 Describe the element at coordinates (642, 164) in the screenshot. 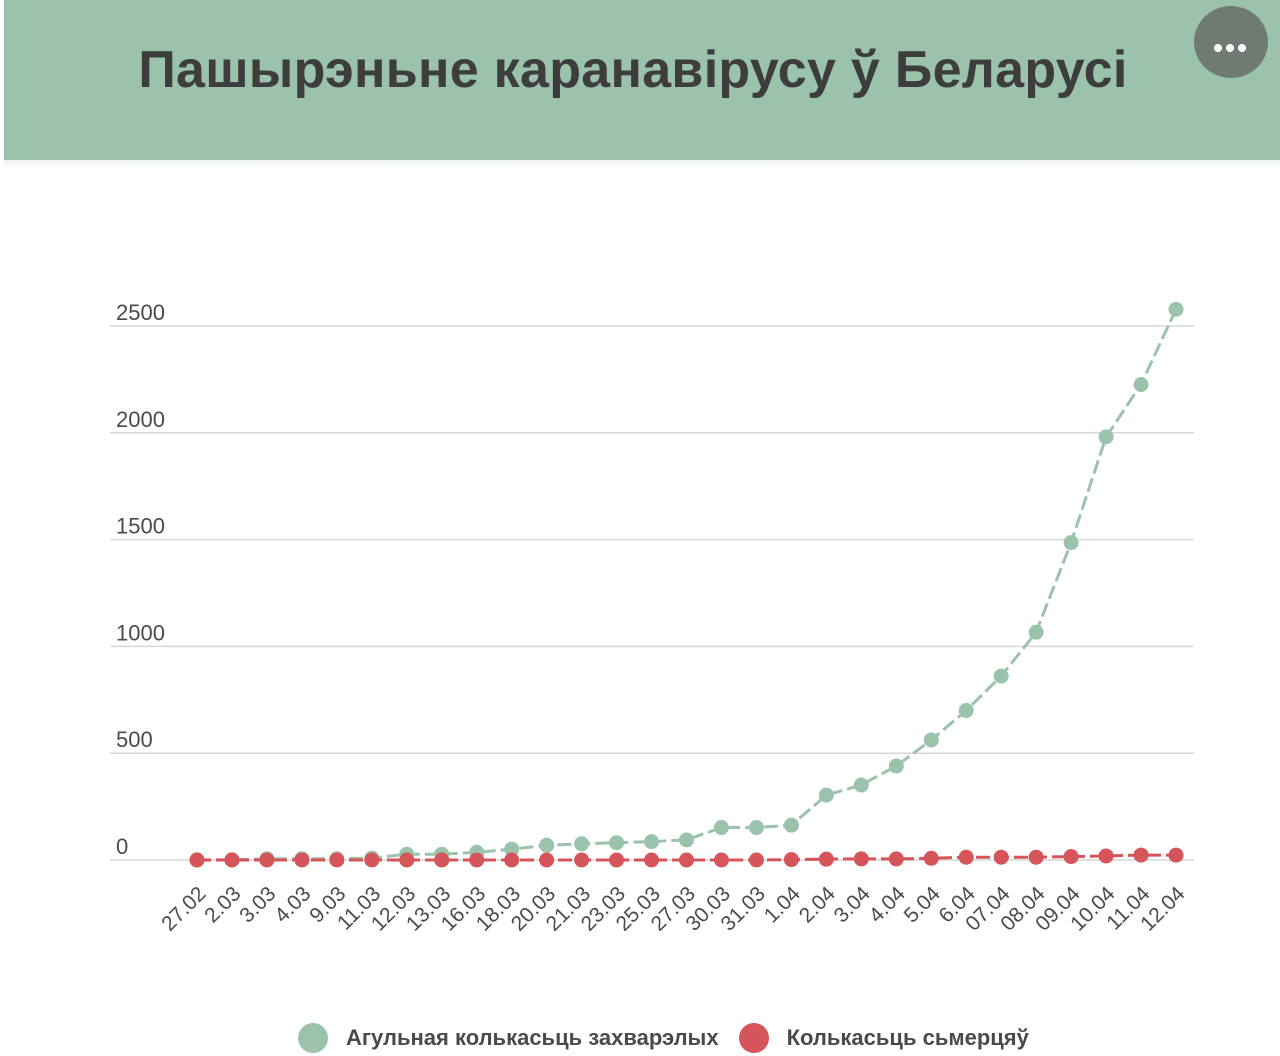

I see `header-shadow` at that location.